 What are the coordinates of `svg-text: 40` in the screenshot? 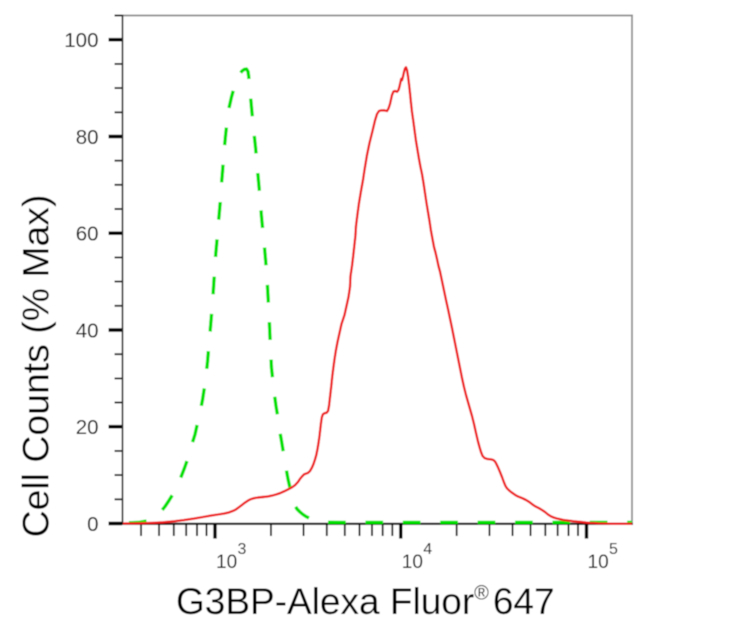 It's located at (87, 330).